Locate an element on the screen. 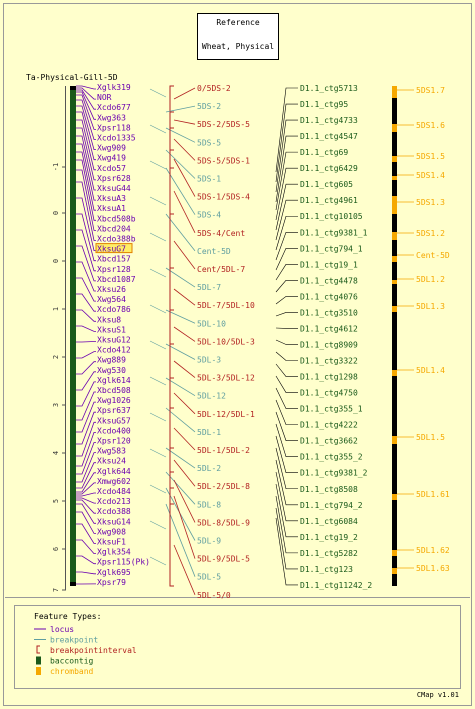  locus-label: Xpsr637 is located at coordinates (114, 410).